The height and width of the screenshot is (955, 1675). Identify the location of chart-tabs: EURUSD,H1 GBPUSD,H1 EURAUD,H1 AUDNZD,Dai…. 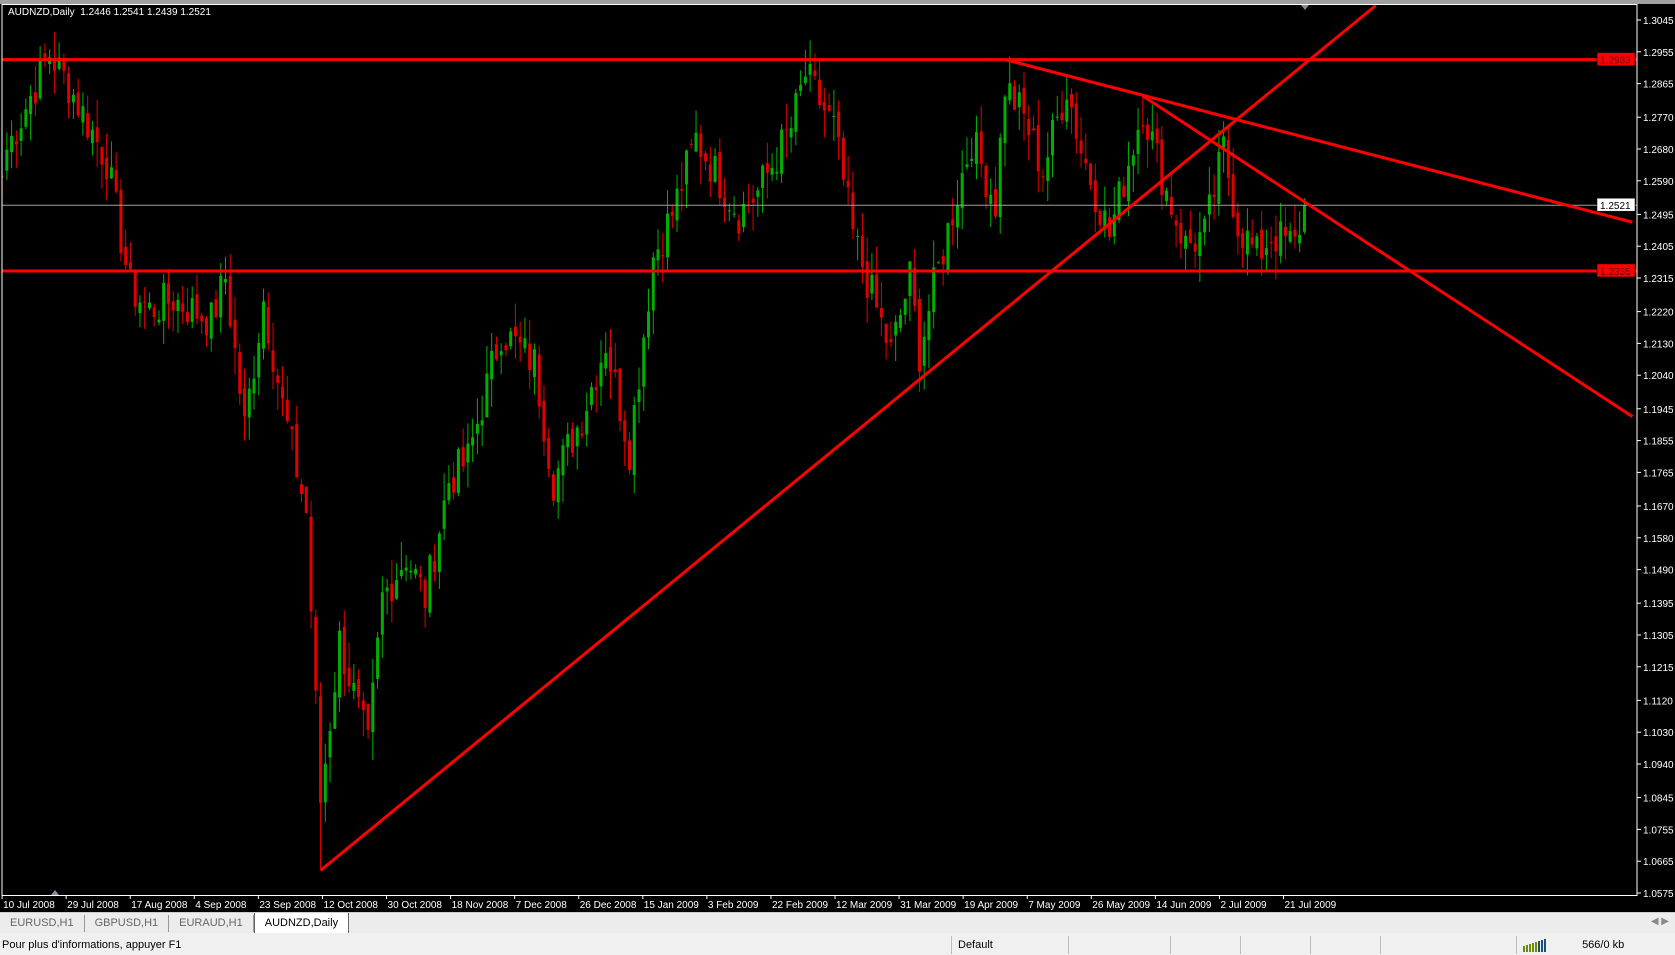
(837, 923).